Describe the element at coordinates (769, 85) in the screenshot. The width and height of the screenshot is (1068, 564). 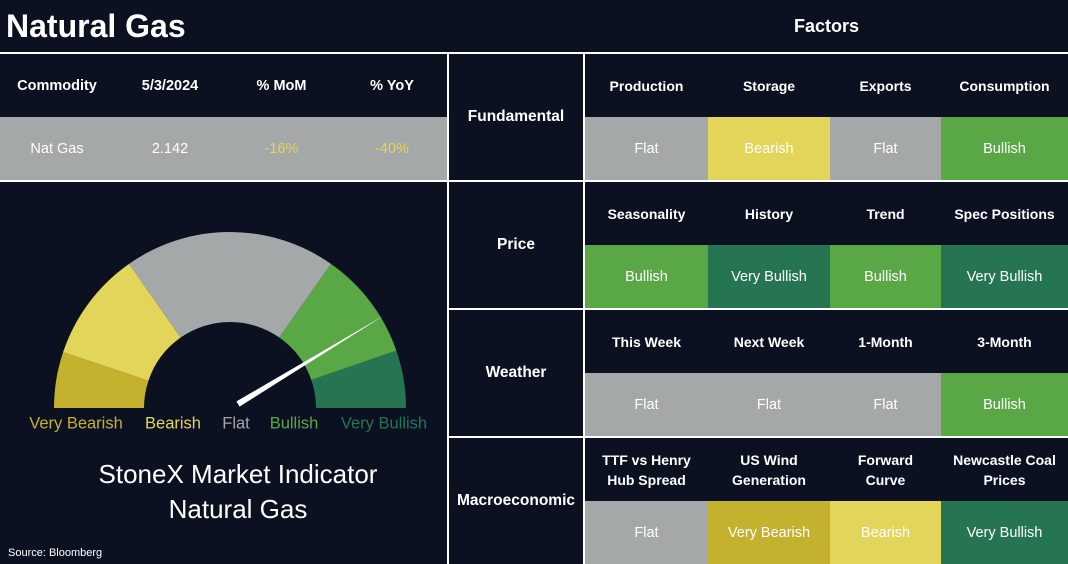
I see `factor-name: Storage` at that location.